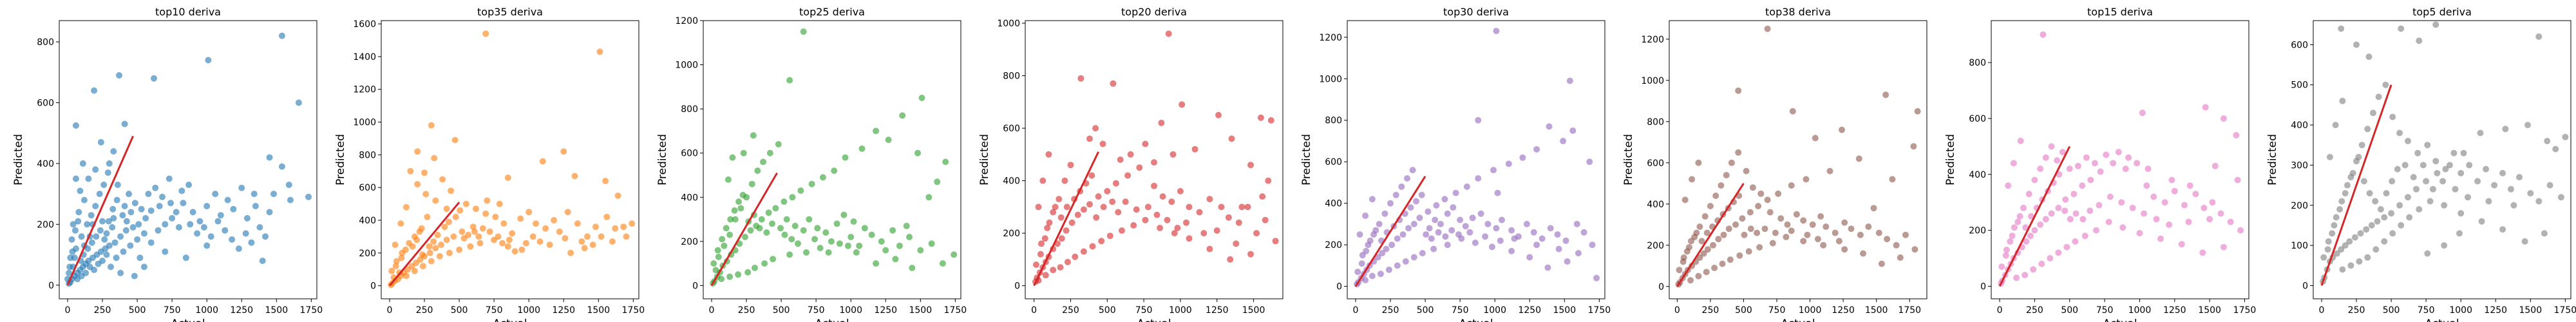  What do you see at coordinates (1333, 121) in the screenshot?
I see `y-tick-label: 800` at bounding box center [1333, 121].